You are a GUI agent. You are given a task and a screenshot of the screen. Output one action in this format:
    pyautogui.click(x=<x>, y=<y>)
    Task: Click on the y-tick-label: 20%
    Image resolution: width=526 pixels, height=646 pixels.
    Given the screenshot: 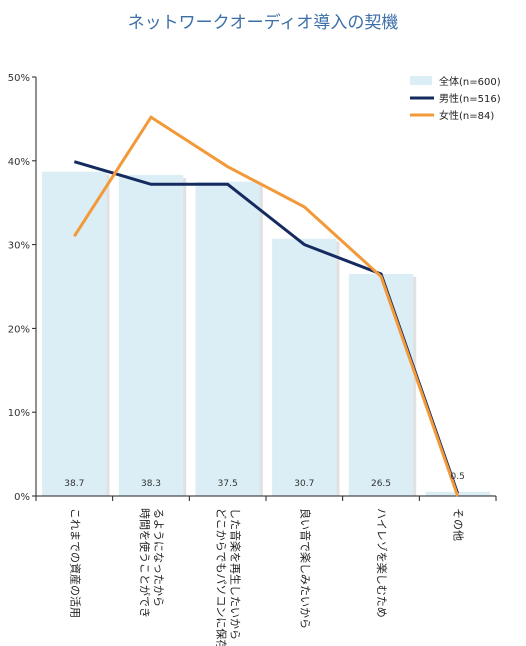 What is the action you would take?
    pyautogui.click(x=19, y=329)
    